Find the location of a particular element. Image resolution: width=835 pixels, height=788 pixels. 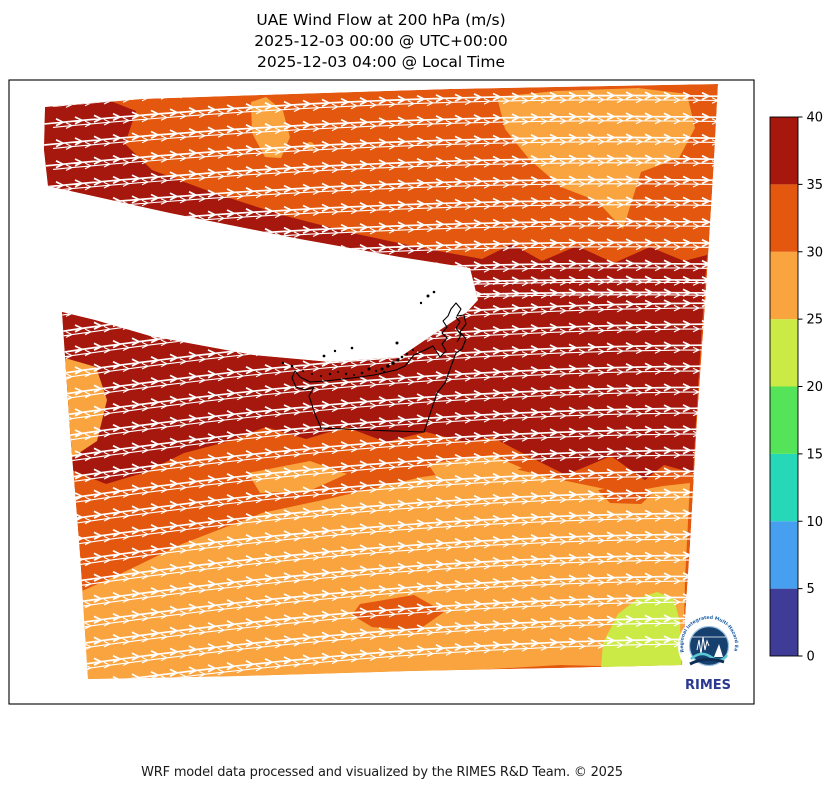

colorbar-tick-label: 15 is located at coordinates (815, 454).